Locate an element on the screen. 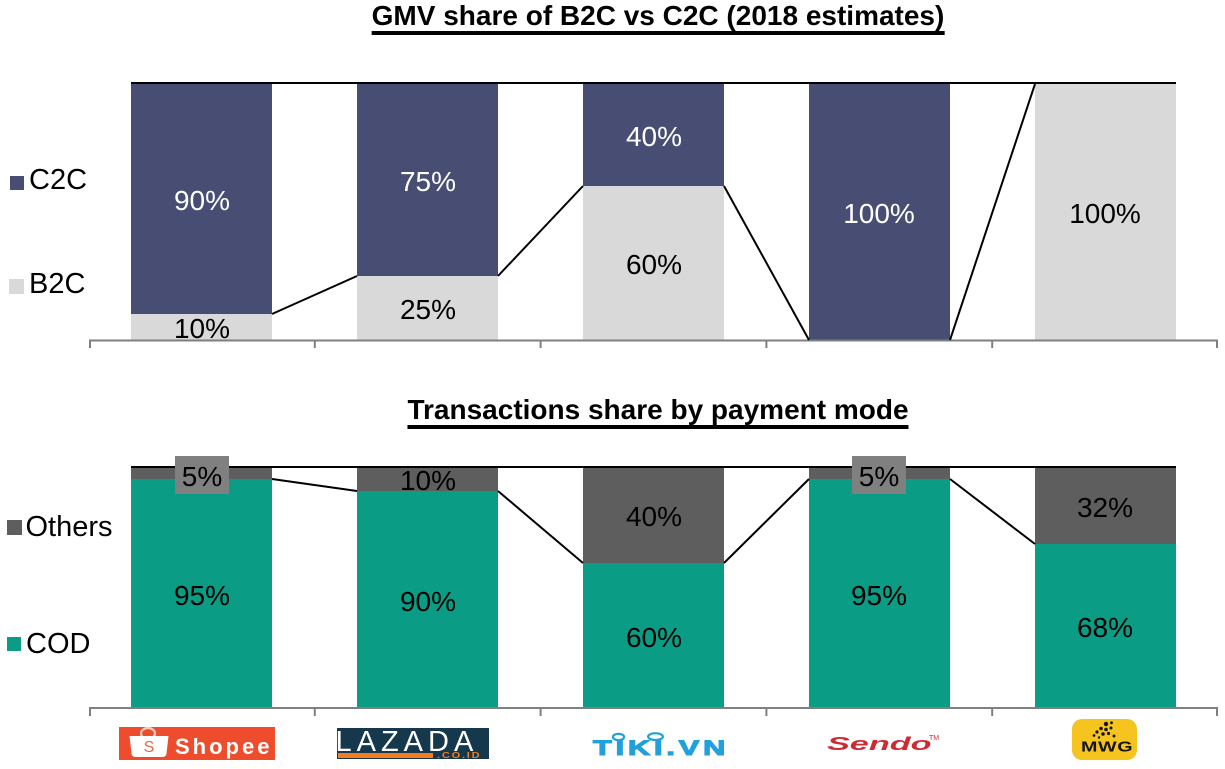 This screenshot has width=1225, height=769. svg-text: S is located at coordinates (149, 747).